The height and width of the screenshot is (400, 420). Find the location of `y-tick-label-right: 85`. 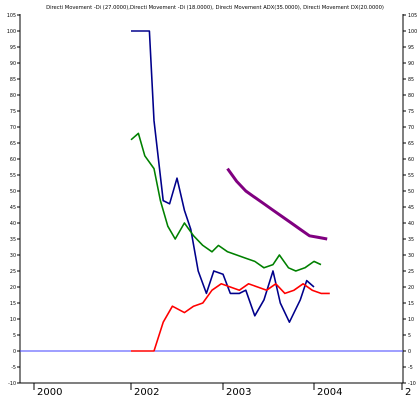

y-tick-label-right: 85 is located at coordinates (411, 80).